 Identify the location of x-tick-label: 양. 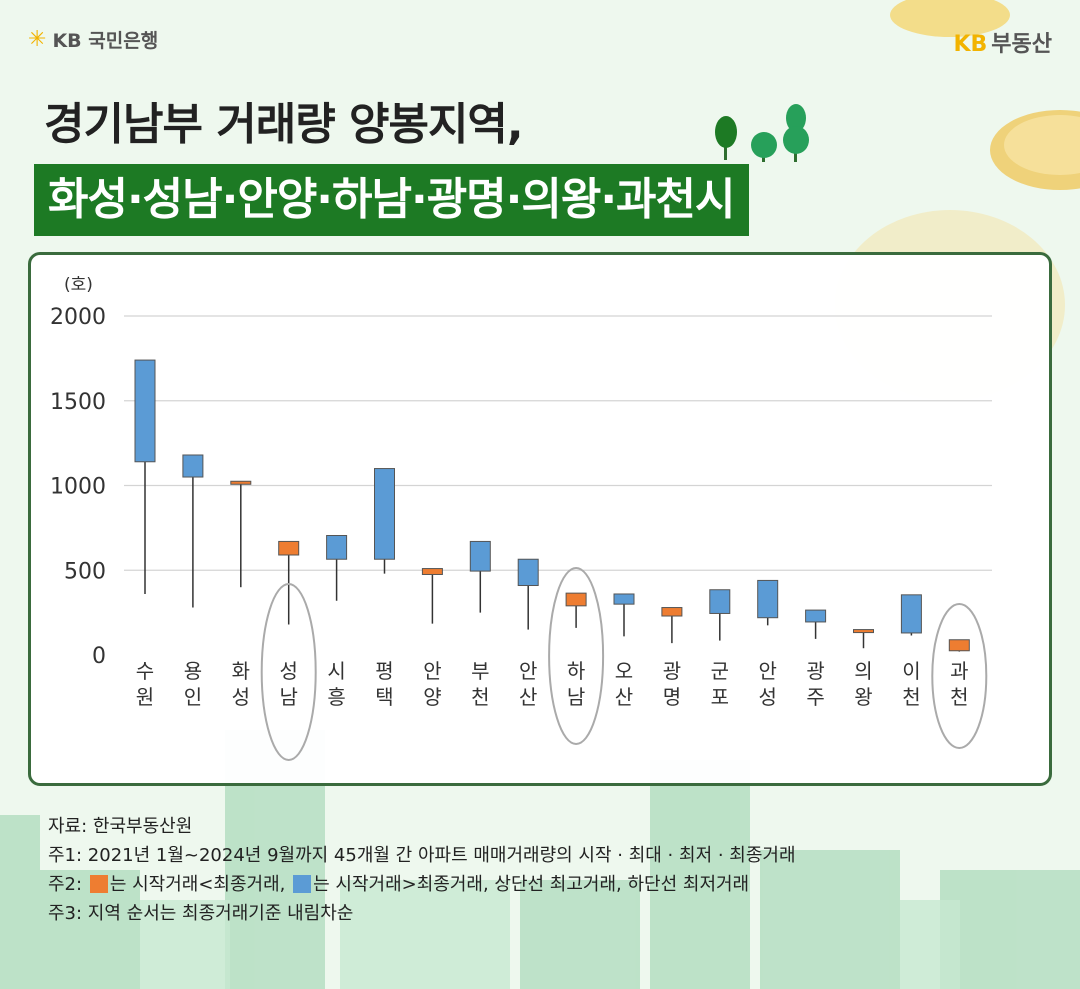
(432, 697).